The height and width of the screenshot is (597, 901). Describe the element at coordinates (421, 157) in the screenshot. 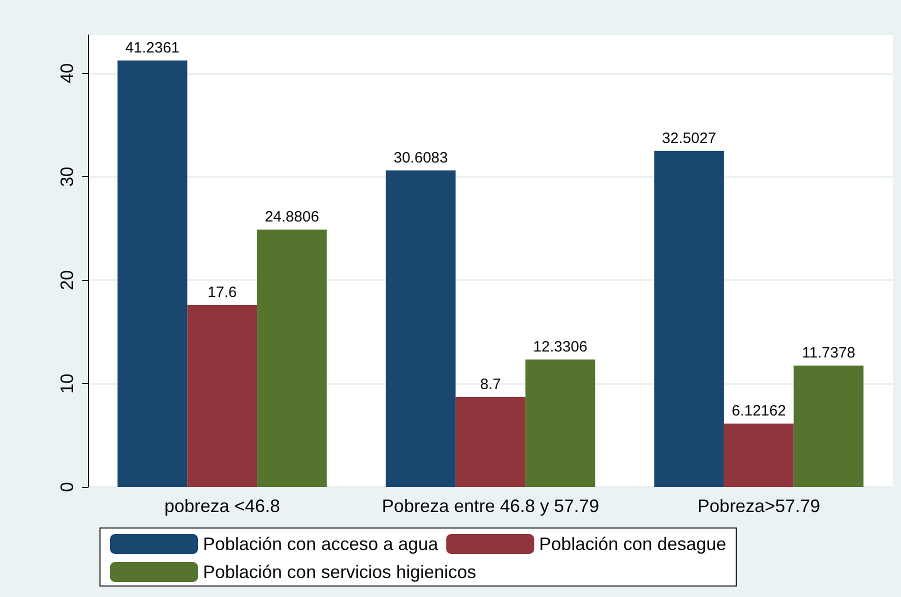

I see `data-label: 30.6083` at that location.